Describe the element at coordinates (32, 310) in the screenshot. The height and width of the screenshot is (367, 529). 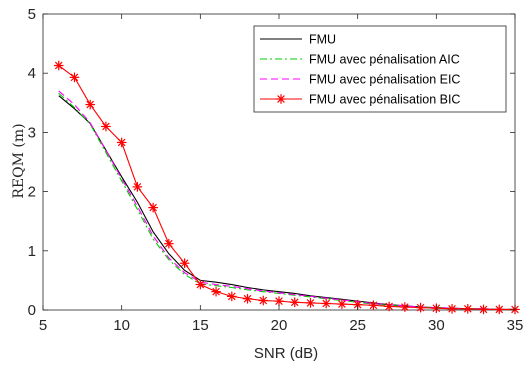
I see `y-tick-label: 0` at that location.